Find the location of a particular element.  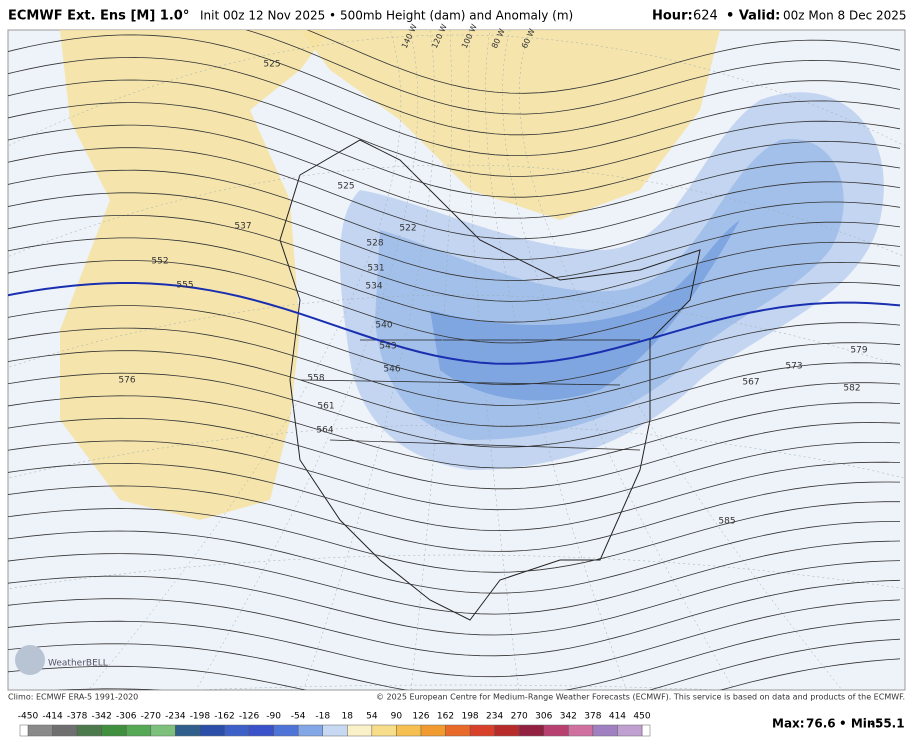

contour-label: 540 is located at coordinates (383, 326).